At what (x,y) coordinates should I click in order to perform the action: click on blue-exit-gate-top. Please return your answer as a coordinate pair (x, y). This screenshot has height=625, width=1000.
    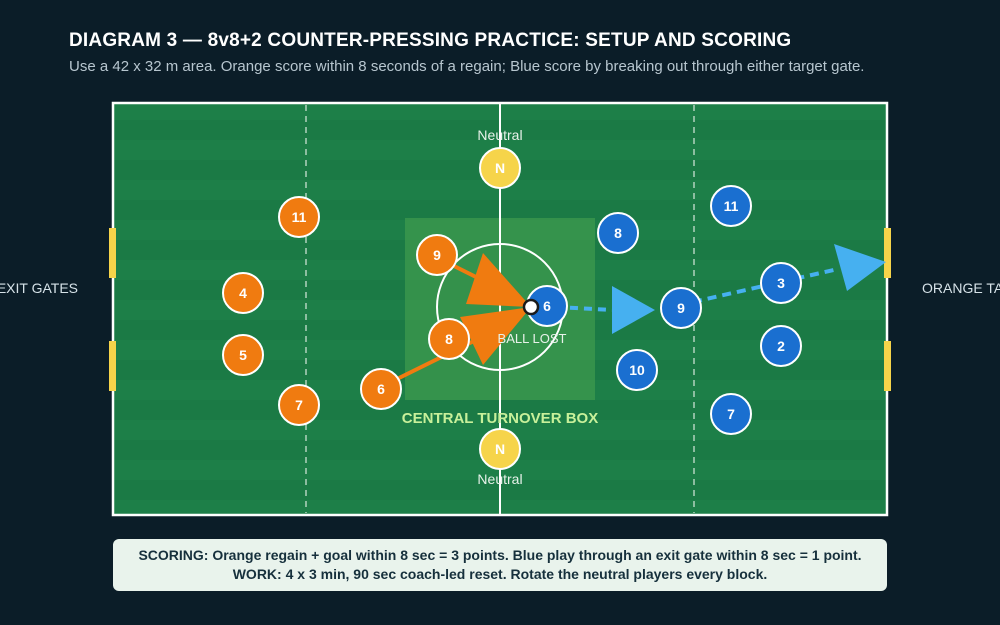
    Looking at the image, I should click on (112, 253).